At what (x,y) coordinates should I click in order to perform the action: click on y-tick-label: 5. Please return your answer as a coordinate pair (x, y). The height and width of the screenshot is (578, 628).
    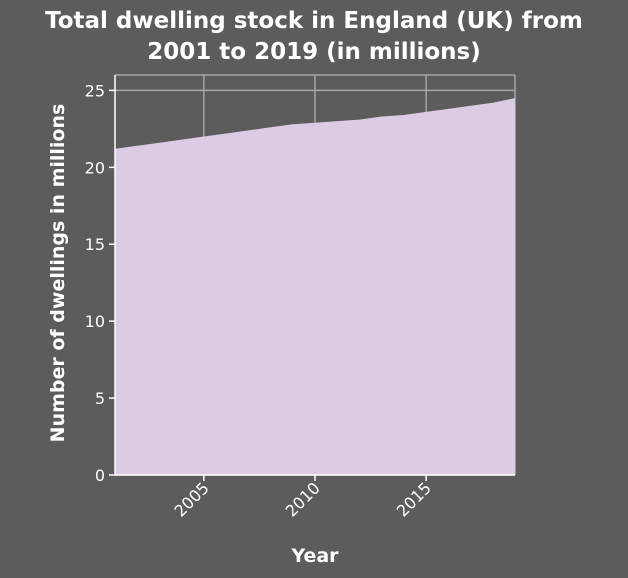
    Looking at the image, I should click on (100, 398).